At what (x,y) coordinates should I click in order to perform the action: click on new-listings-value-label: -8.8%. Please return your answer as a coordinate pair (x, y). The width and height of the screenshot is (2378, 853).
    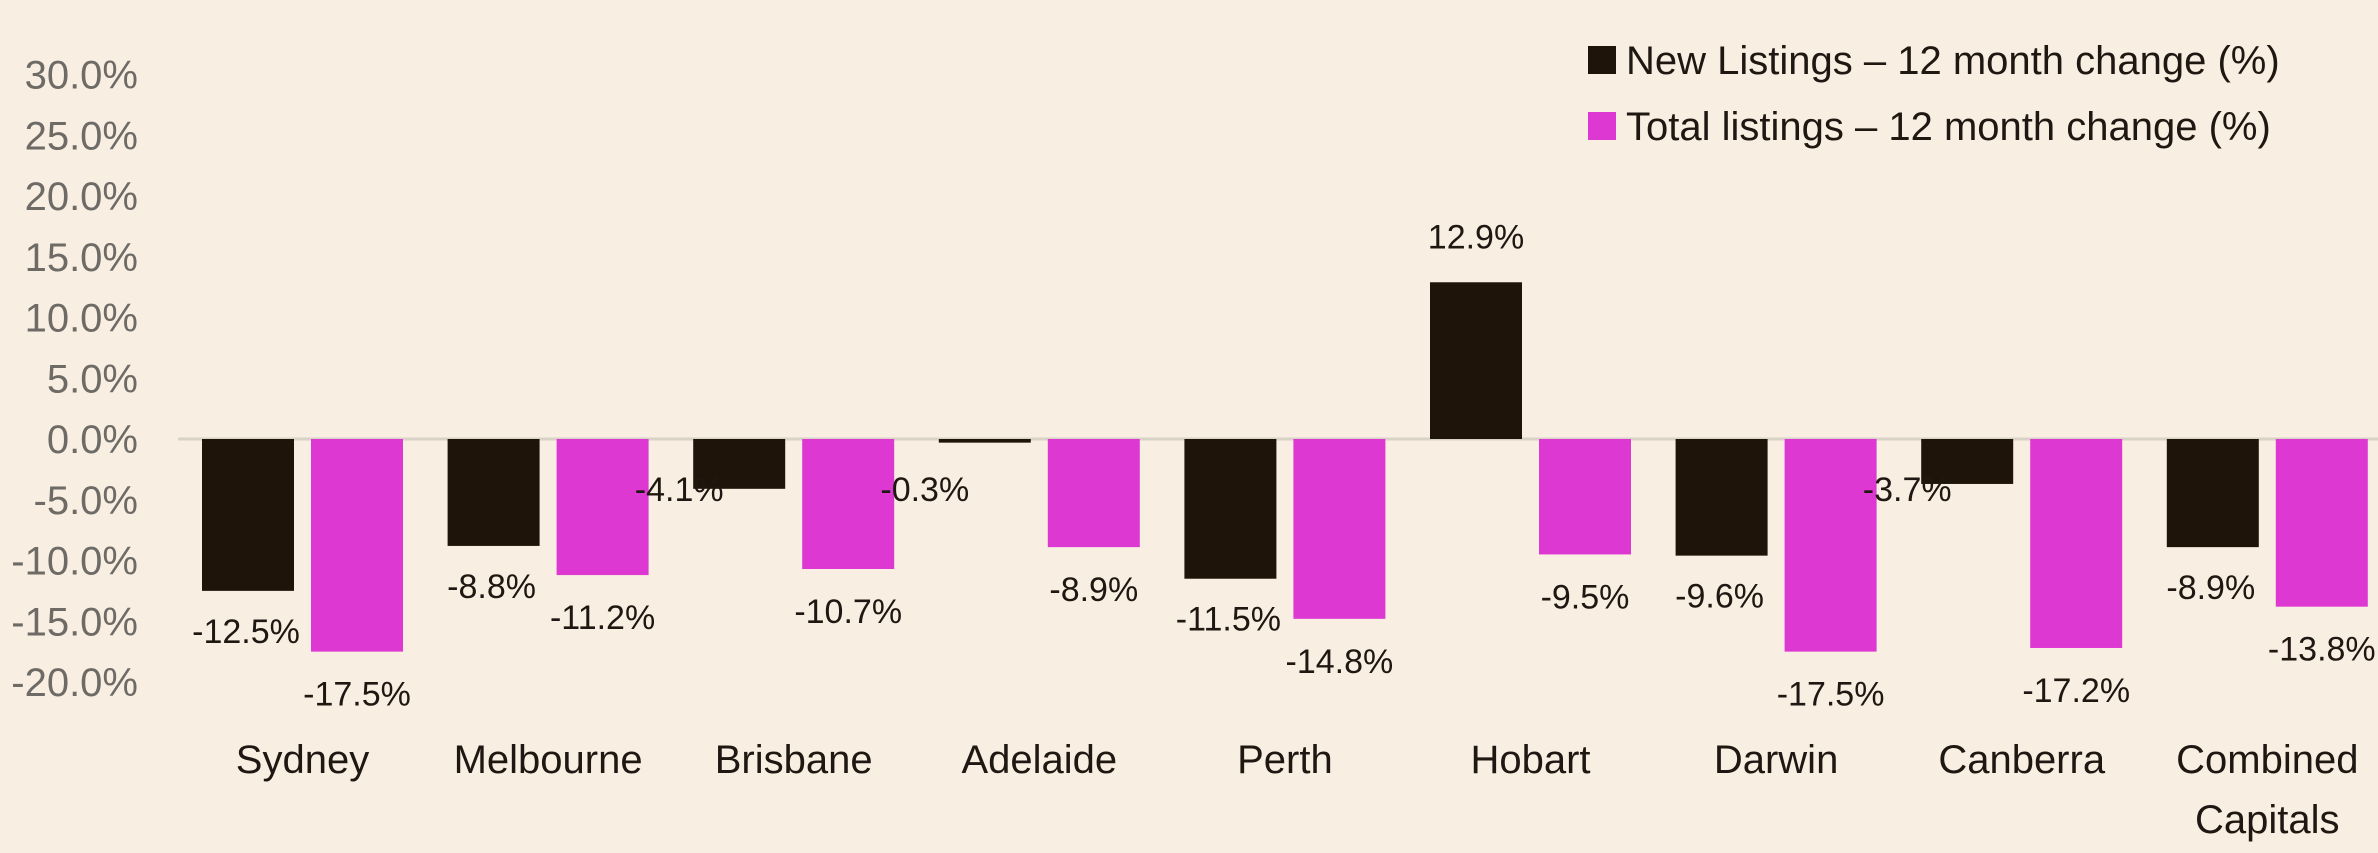
    Looking at the image, I should click on (491, 587).